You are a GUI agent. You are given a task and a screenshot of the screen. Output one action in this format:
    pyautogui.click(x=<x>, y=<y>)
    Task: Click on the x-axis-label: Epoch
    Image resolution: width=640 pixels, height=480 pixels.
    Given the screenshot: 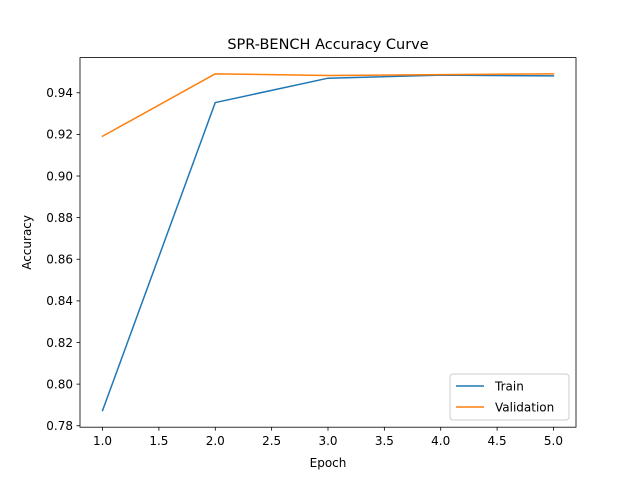 What is the action you would take?
    pyautogui.click(x=328, y=463)
    